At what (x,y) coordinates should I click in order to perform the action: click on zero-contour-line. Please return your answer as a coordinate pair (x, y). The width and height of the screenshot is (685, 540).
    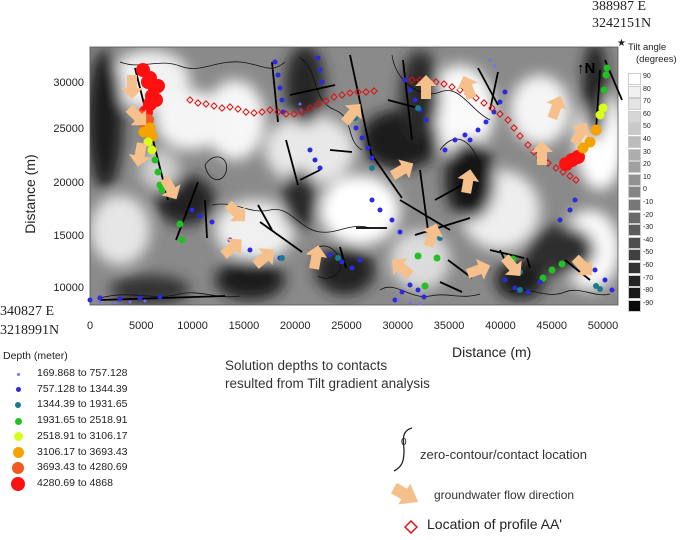
    Looking at the image, I should click on (216, 168).